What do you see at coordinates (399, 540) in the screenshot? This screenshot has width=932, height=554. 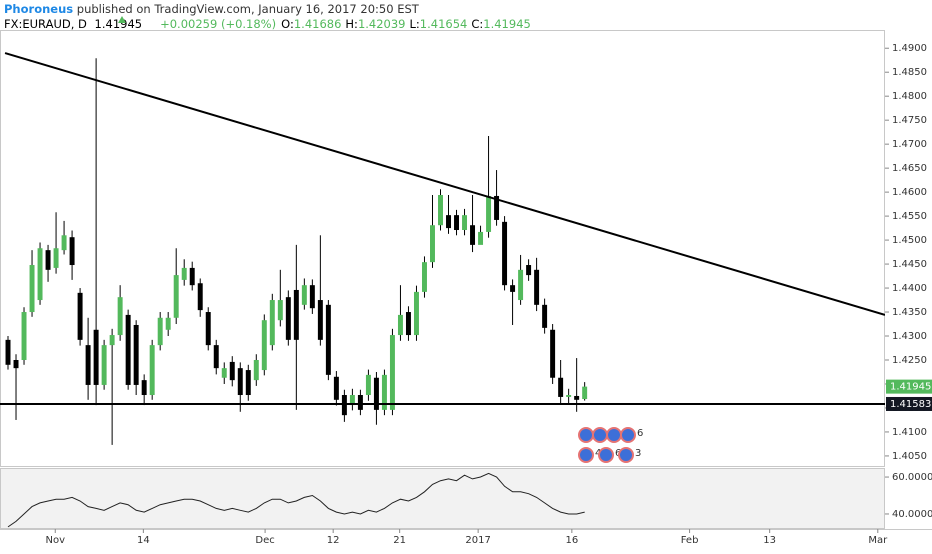 I see `x-tick-label: 21` at bounding box center [399, 540].